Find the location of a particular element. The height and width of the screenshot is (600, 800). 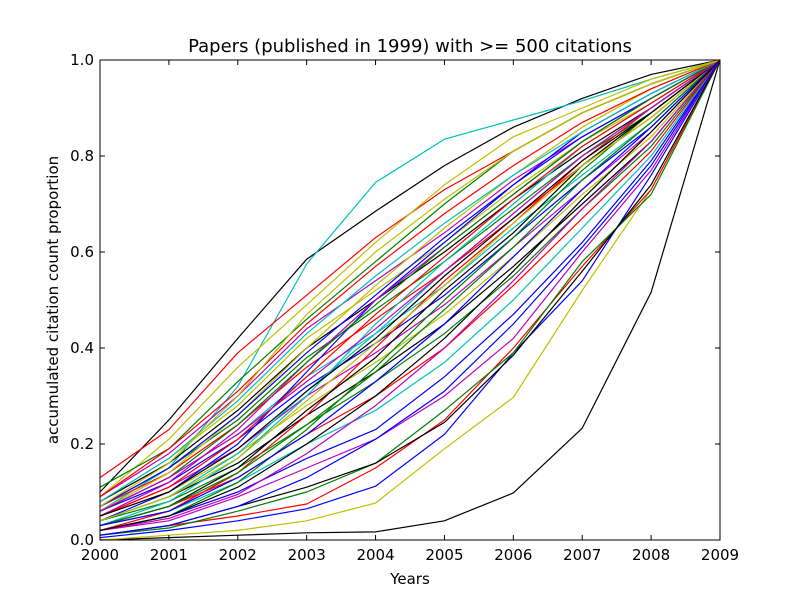

y-tick-label: 0.4 is located at coordinates (82, 348).